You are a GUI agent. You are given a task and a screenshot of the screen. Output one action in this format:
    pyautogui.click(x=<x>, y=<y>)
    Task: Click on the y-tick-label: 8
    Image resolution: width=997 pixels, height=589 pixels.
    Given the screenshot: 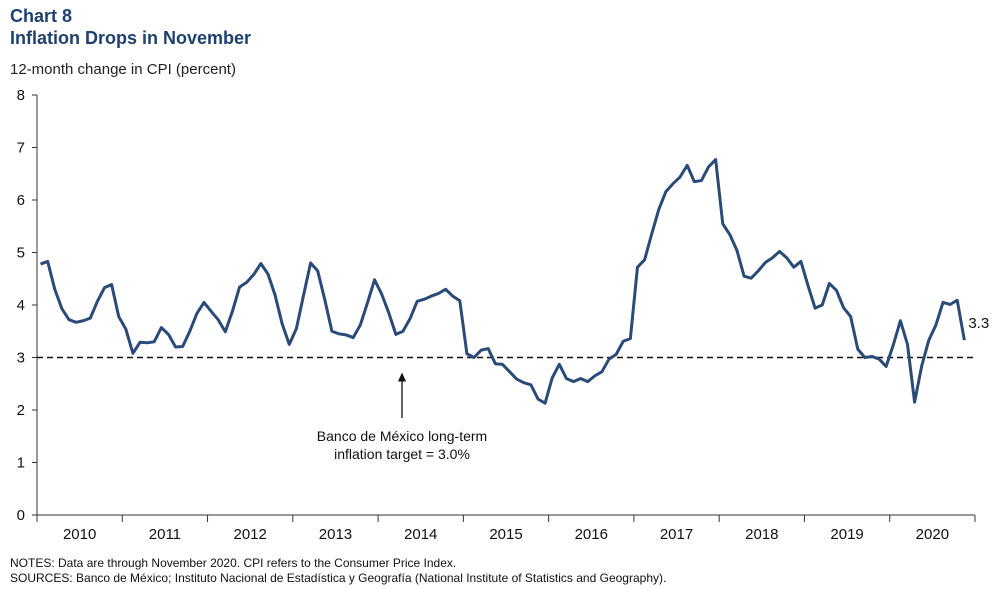 What is the action you would take?
    pyautogui.click(x=21, y=95)
    